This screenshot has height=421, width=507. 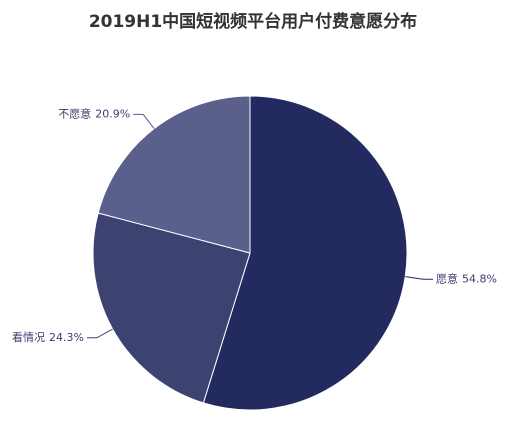 What do you see at coordinates (112, 113) in the screenshot?
I see `slice-value: 20.9%` at bounding box center [112, 113].